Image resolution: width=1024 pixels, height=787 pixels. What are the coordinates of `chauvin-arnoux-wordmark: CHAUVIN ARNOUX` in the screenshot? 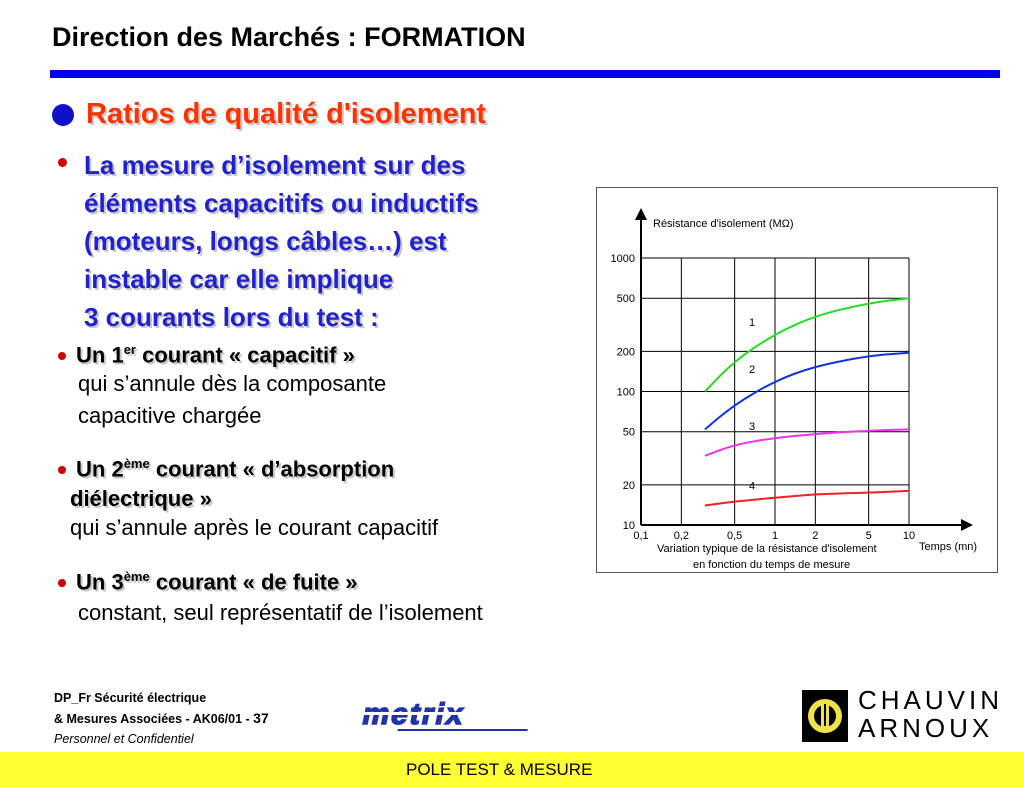 It's located at (930, 714).